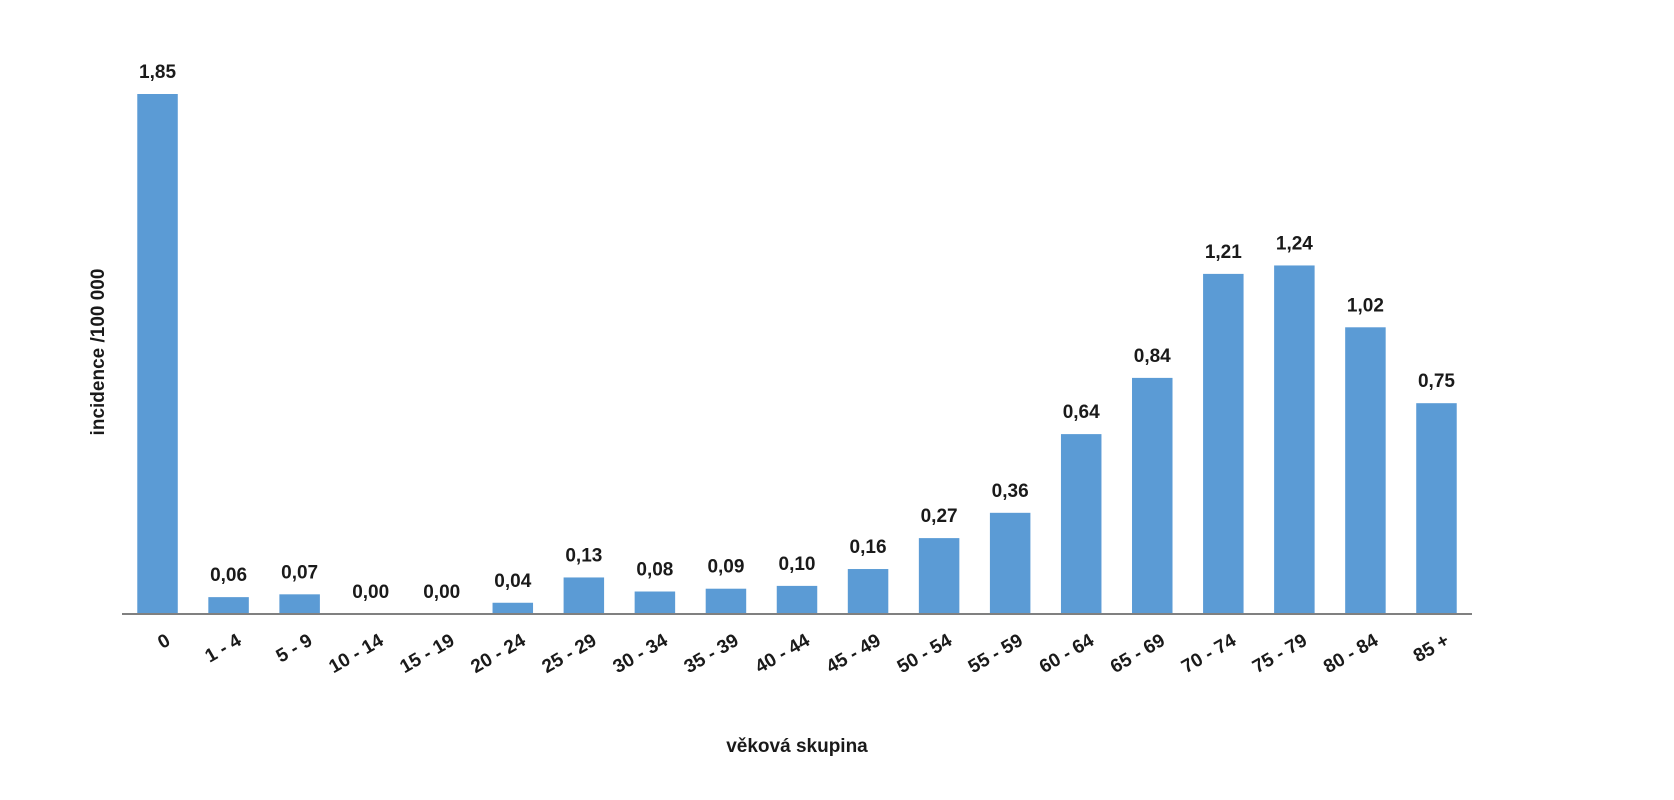  Describe the element at coordinates (797, 564) in the screenshot. I see `data-label-9: 0,10` at that location.